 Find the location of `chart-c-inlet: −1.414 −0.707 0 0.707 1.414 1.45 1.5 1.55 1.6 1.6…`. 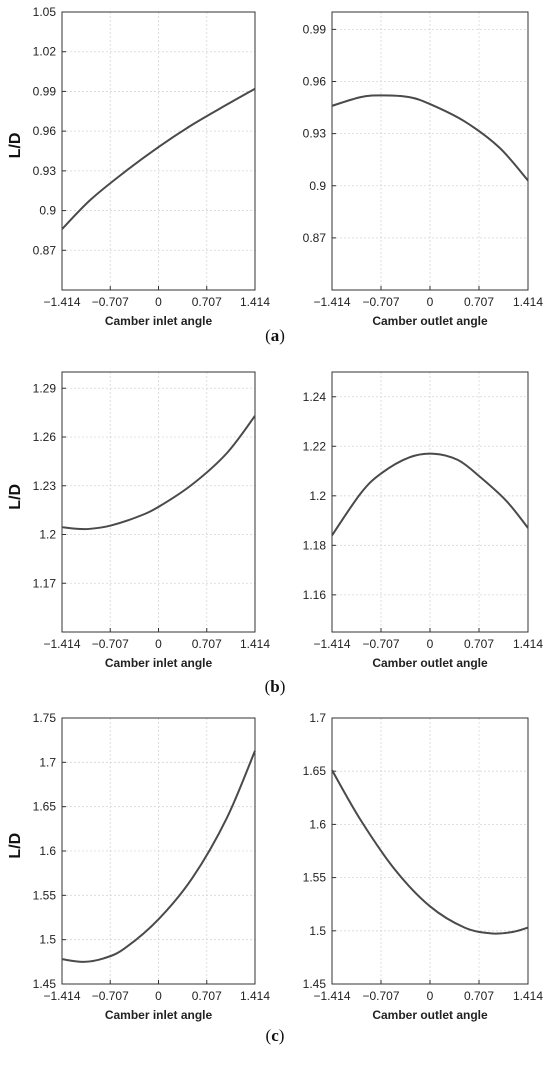

chart-c-inlet: −1.414 −0.707 0 0.707 1.414 1.45 1.5 1.55 1.6 1.6… is located at coordinates (138, 866).